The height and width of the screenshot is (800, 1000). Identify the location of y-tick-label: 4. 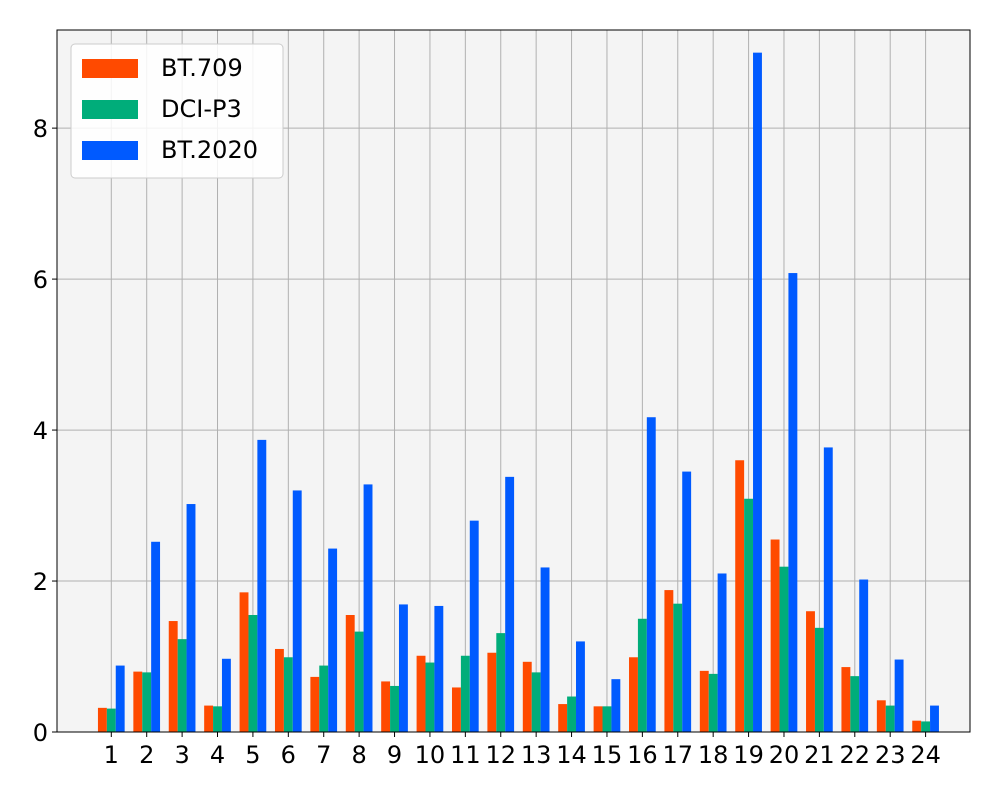
(40, 431).